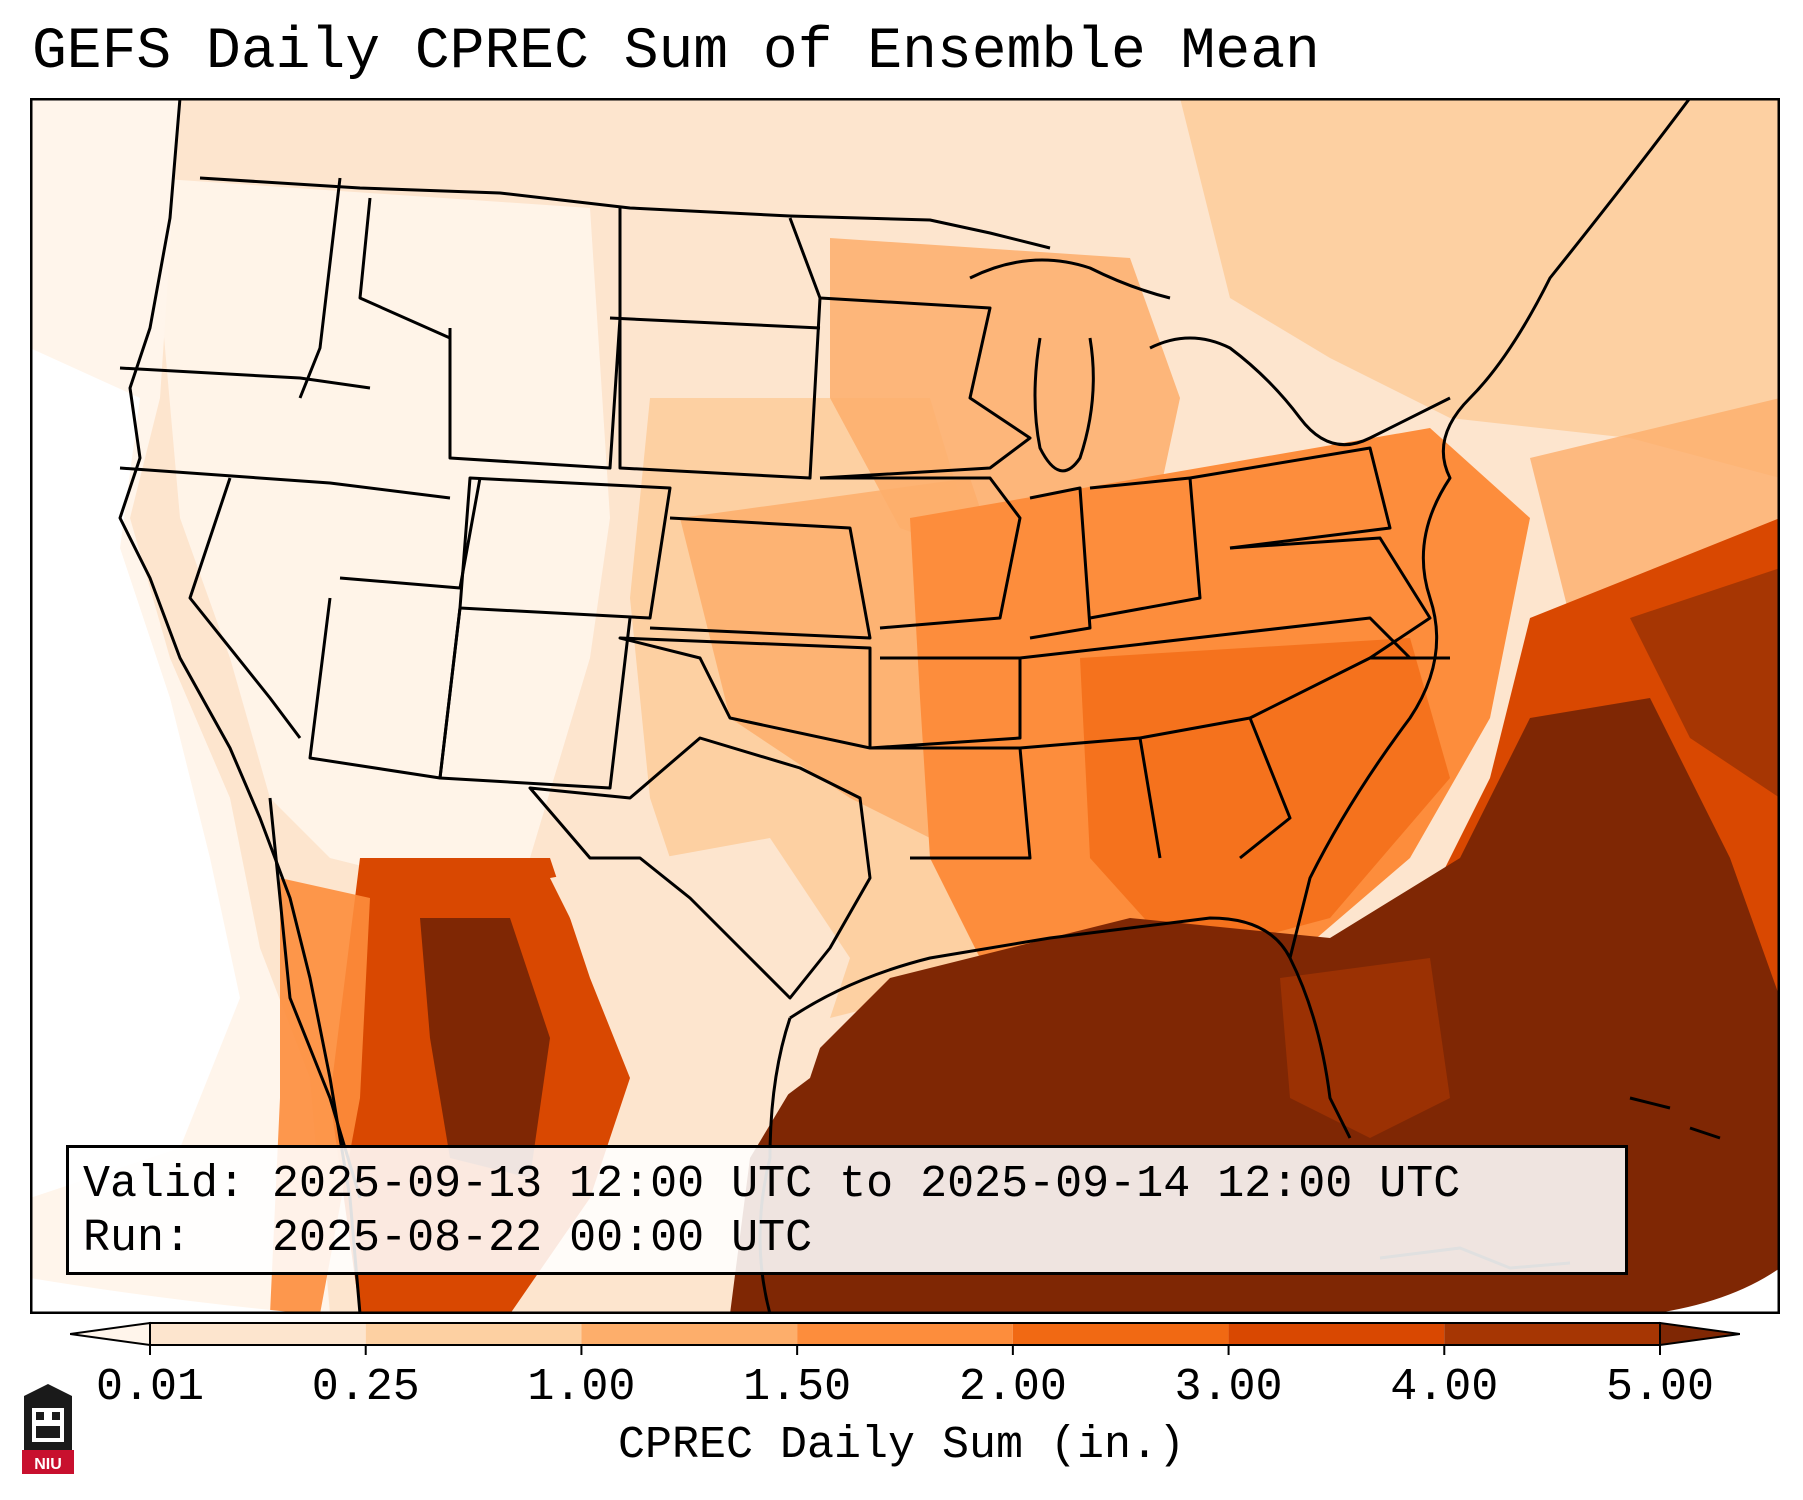 This screenshot has width=1803, height=1500. Describe the element at coordinates (535, 393) in the screenshot. I see `state-line-wy` at that location.